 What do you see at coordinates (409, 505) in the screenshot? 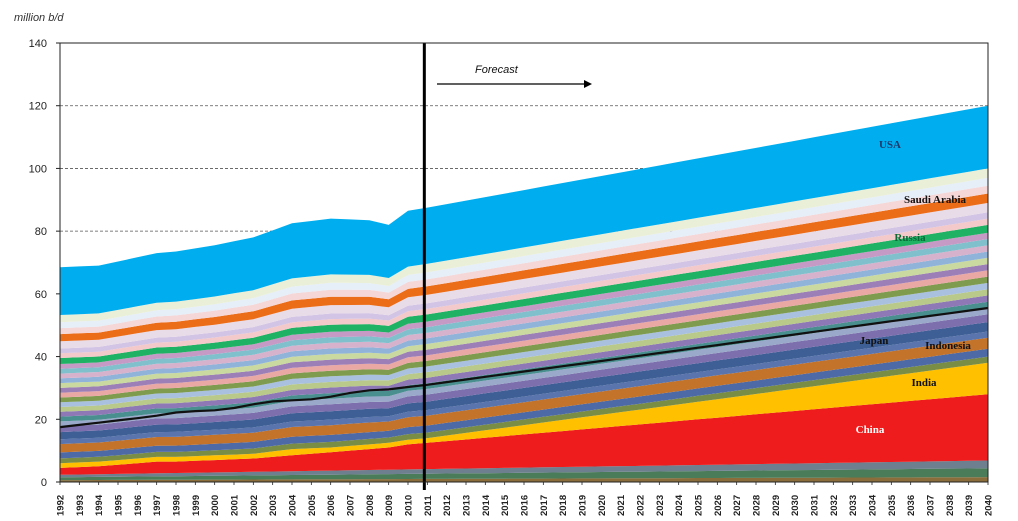
I see `x-tick-label: 2010` at bounding box center [409, 505].